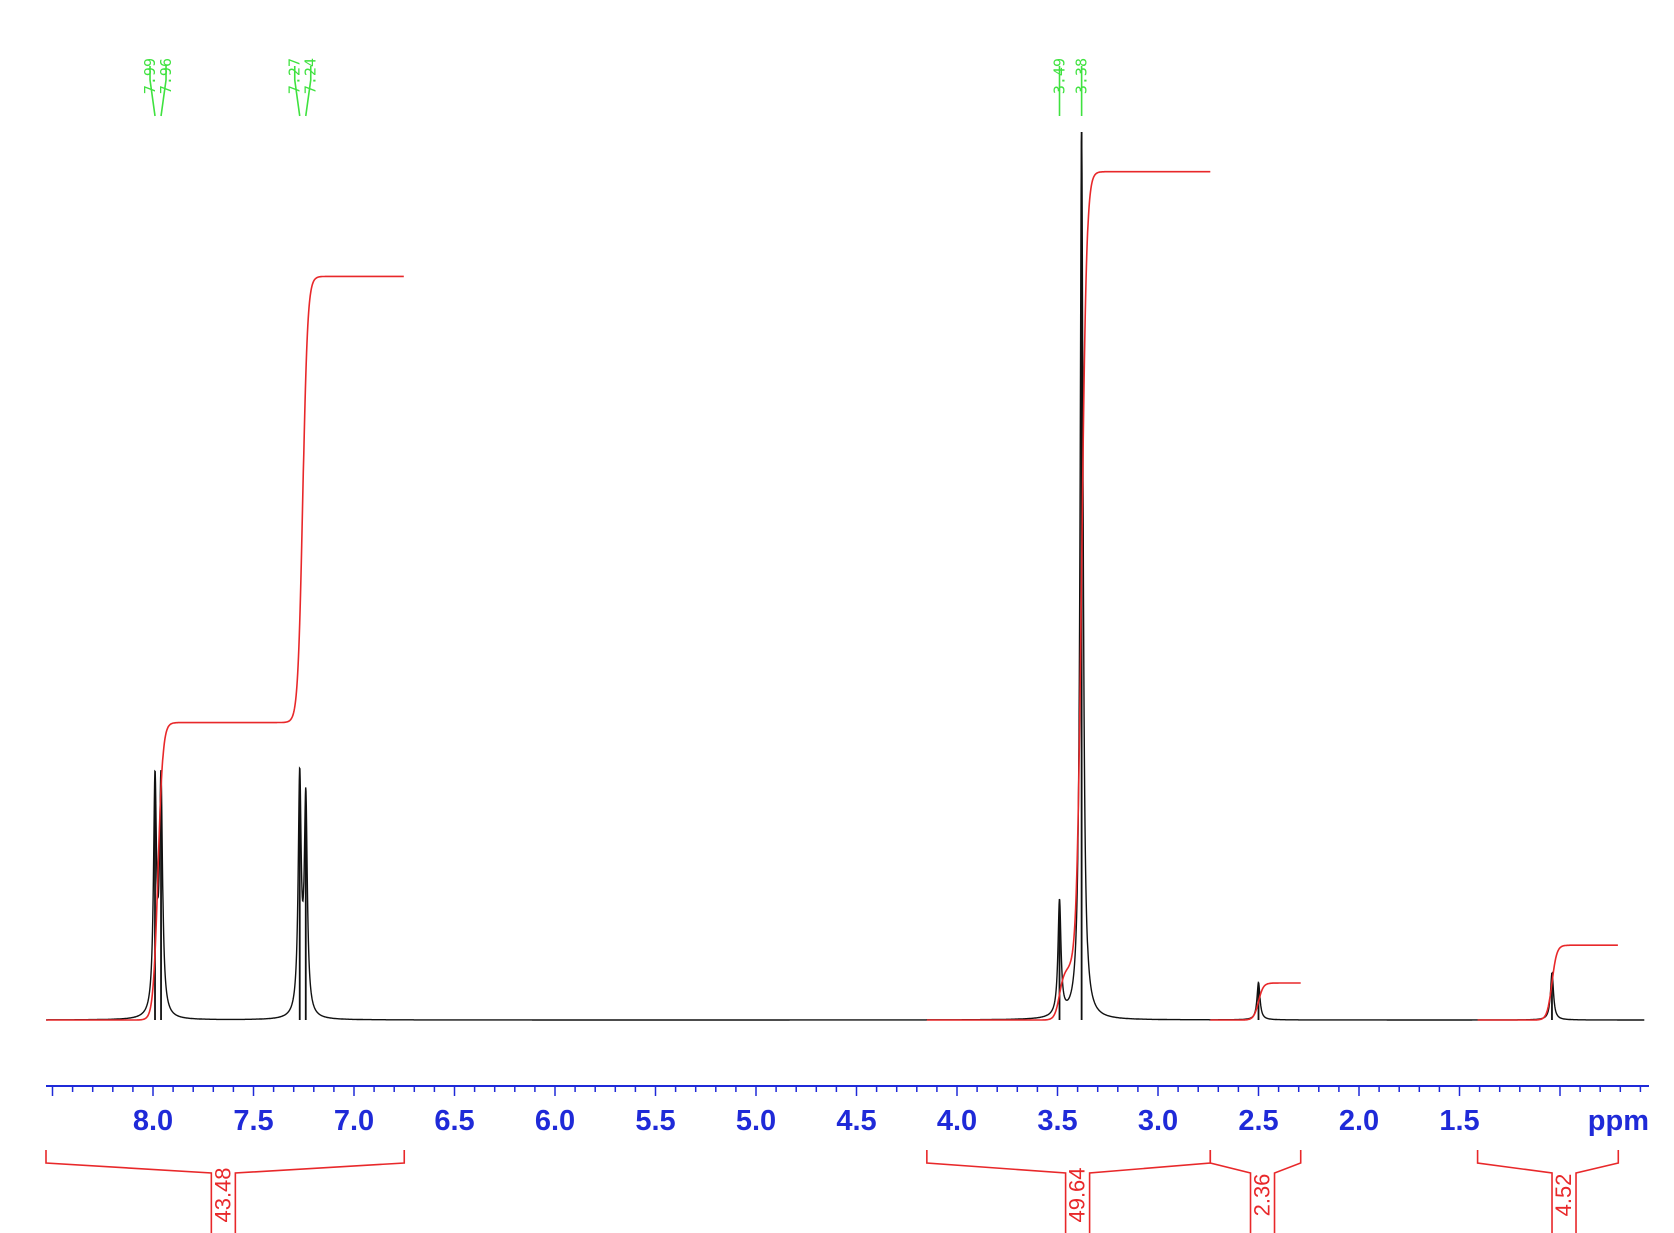 The width and height of the screenshot is (1674, 1233). I want to click on x-tick-label: 2.5, so click(1258, 1121).